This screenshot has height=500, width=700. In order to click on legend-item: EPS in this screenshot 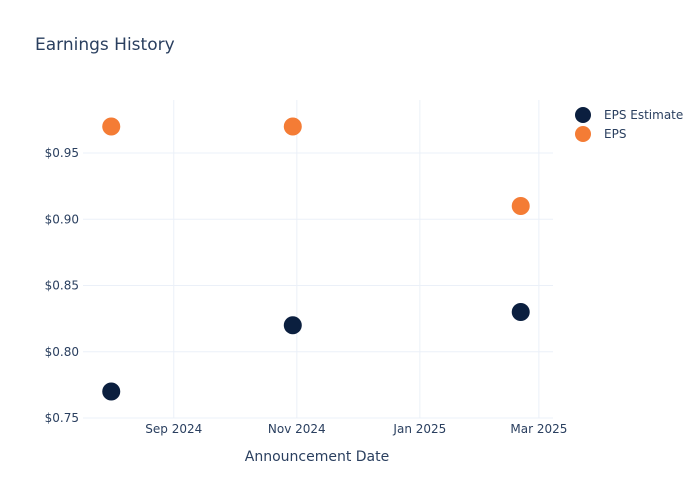, I will do `click(600, 134)`.